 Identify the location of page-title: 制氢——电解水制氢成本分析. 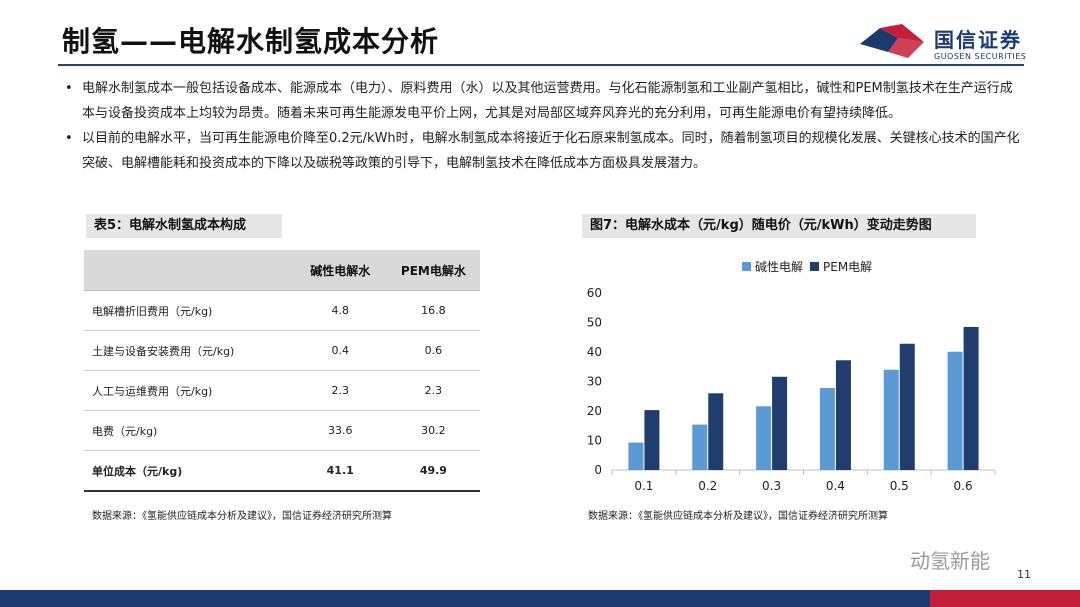
(251, 41).